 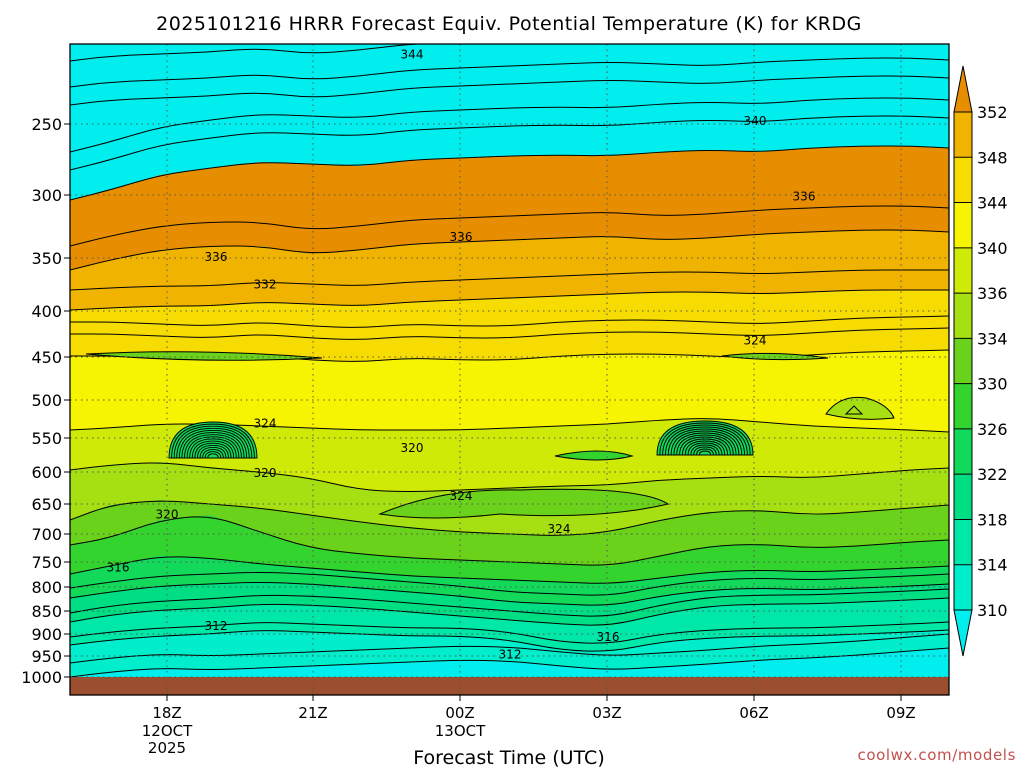 What do you see at coordinates (46, 438) in the screenshot?
I see `y-tick-label: 550` at bounding box center [46, 438].